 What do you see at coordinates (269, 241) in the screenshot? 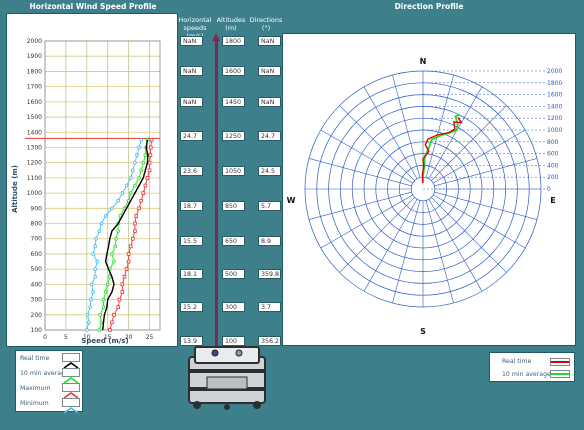
I see `direction-value-box: 8.9` at bounding box center [269, 241].